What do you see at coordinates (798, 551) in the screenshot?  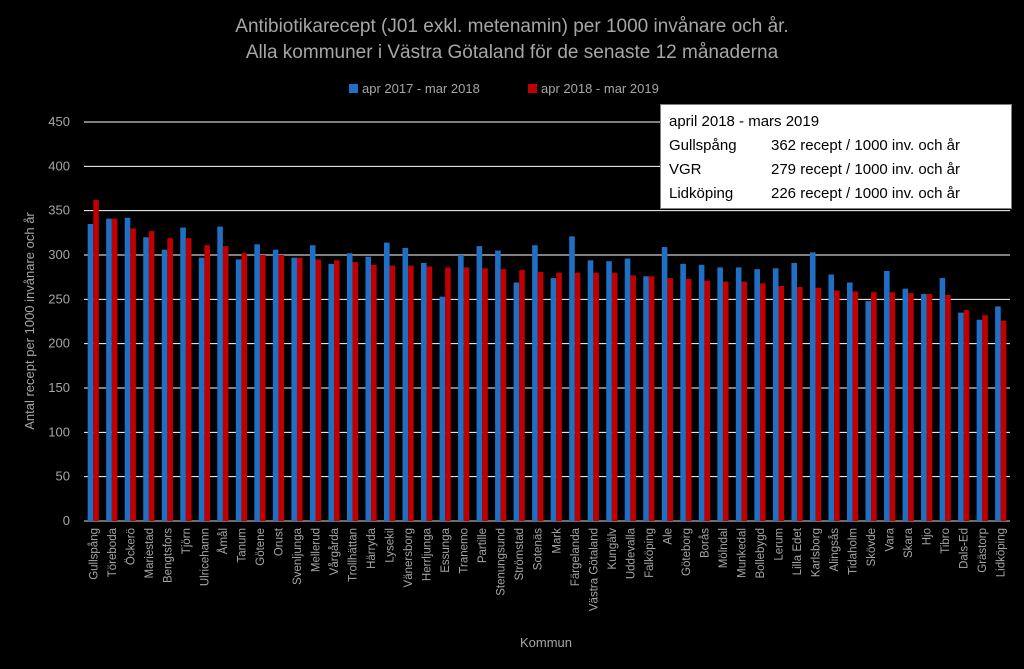 I see `x-tick-label: Lilla Edet` at bounding box center [798, 551].